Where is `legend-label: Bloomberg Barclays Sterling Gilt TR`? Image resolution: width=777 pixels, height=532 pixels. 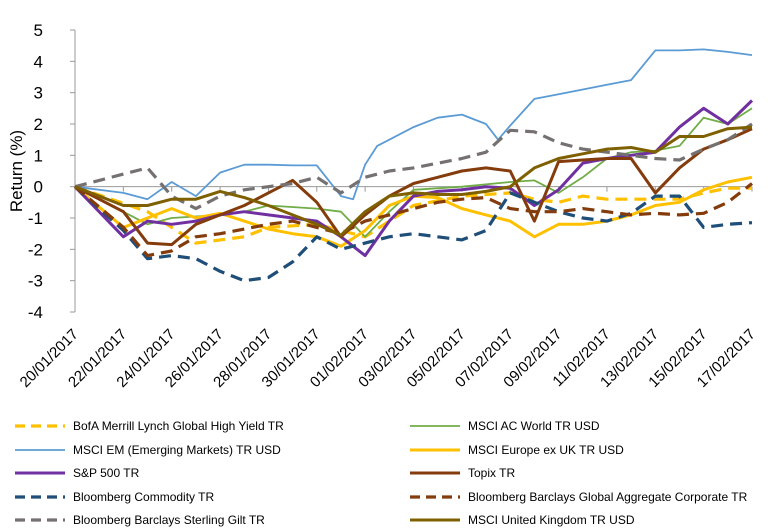
legend-label: Bloomberg Barclays Sterling Gilt TR is located at coordinates (169, 520).